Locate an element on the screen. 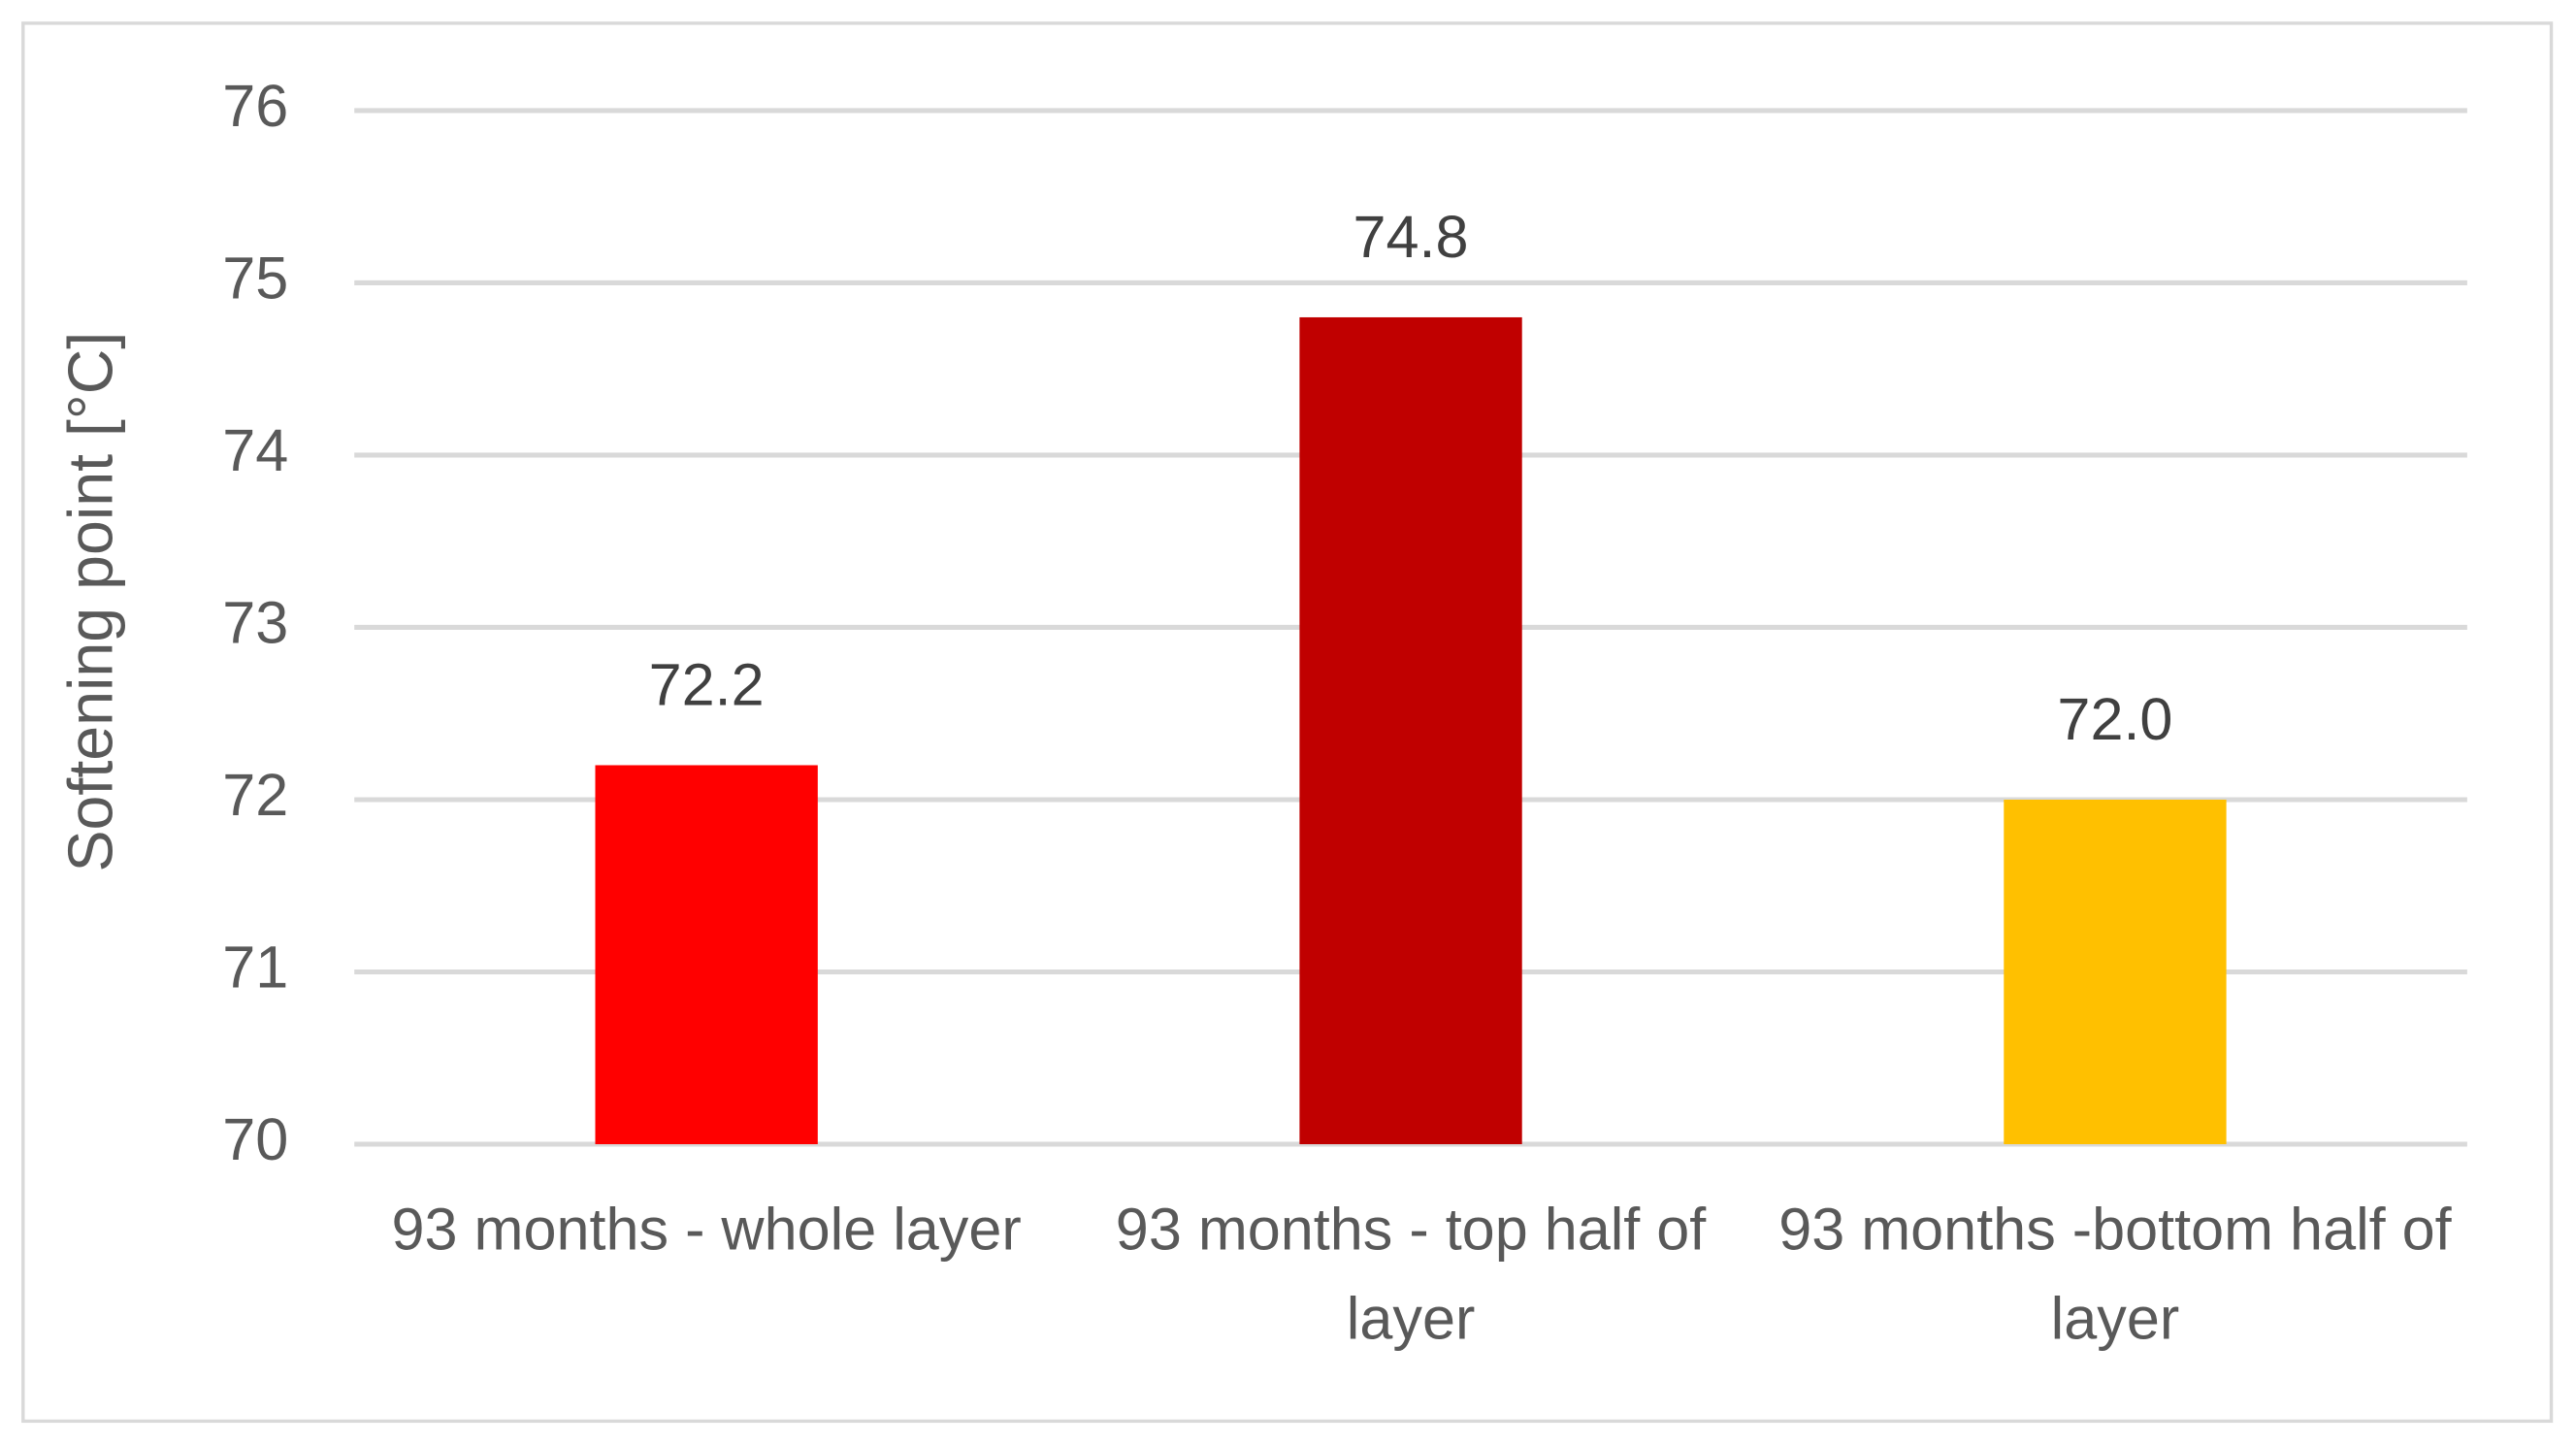  y-tick-label: 70 is located at coordinates (255, 1139).